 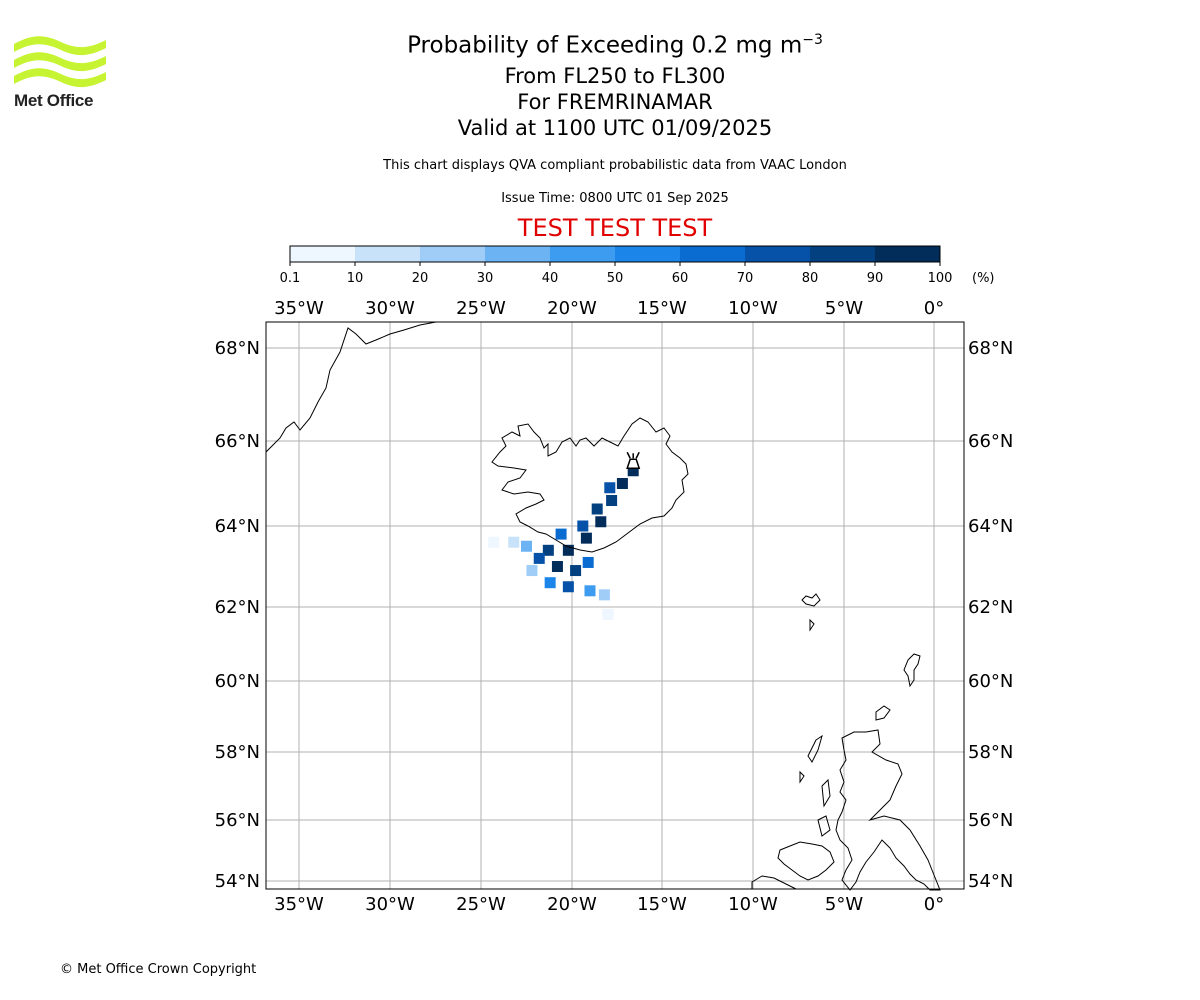 What do you see at coordinates (810, 278) in the screenshot?
I see `colorbar-tick-label: 80` at bounding box center [810, 278].